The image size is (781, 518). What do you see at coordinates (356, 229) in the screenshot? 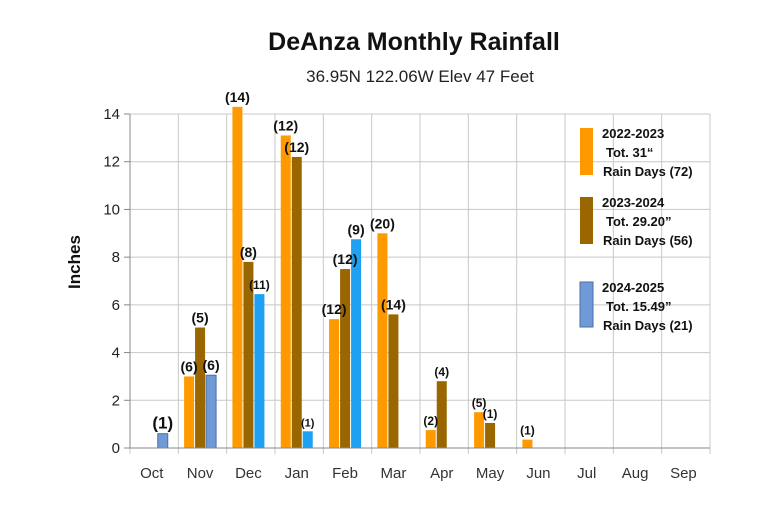
I see `data-label: (9)` at bounding box center [356, 229].